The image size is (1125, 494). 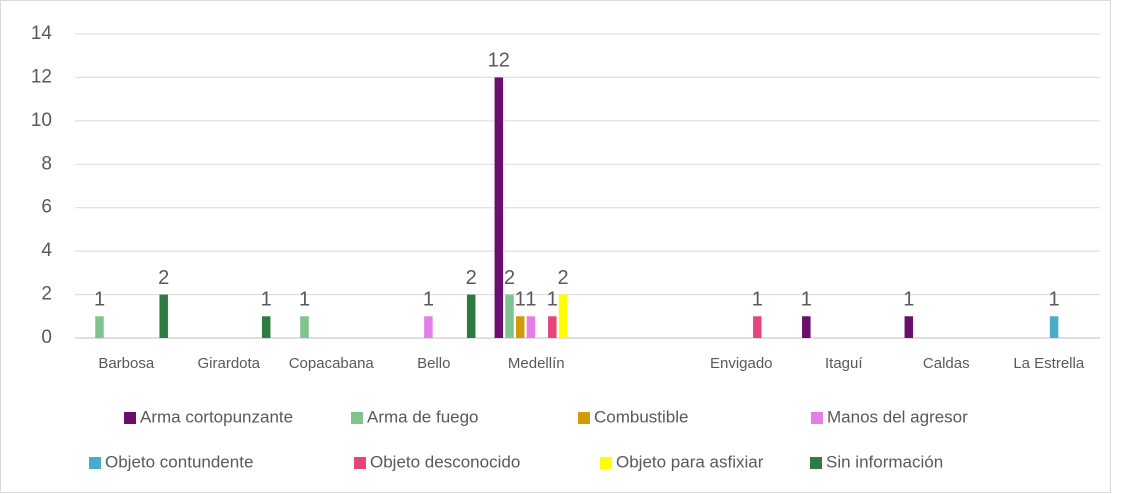 What do you see at coordinates (42, 33) in the screenshot?
I see `y-tick-label: 14` at bounding box center [42, 33].